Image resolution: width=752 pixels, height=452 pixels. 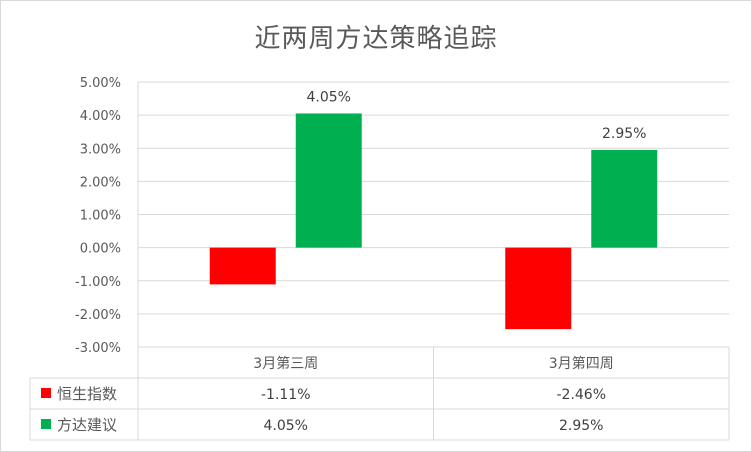 I want to click on y-tick-label: 5.00%, so click(x=100, y=83).